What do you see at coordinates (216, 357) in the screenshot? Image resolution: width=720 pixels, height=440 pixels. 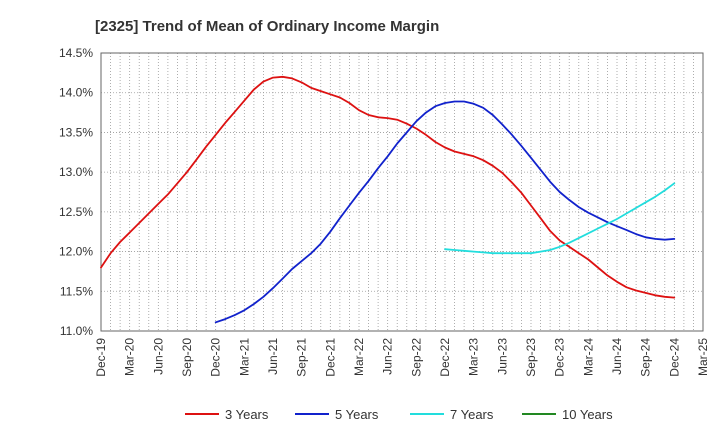 I see `x-tick-label: Dec-20` at bounding box center [216, 357].